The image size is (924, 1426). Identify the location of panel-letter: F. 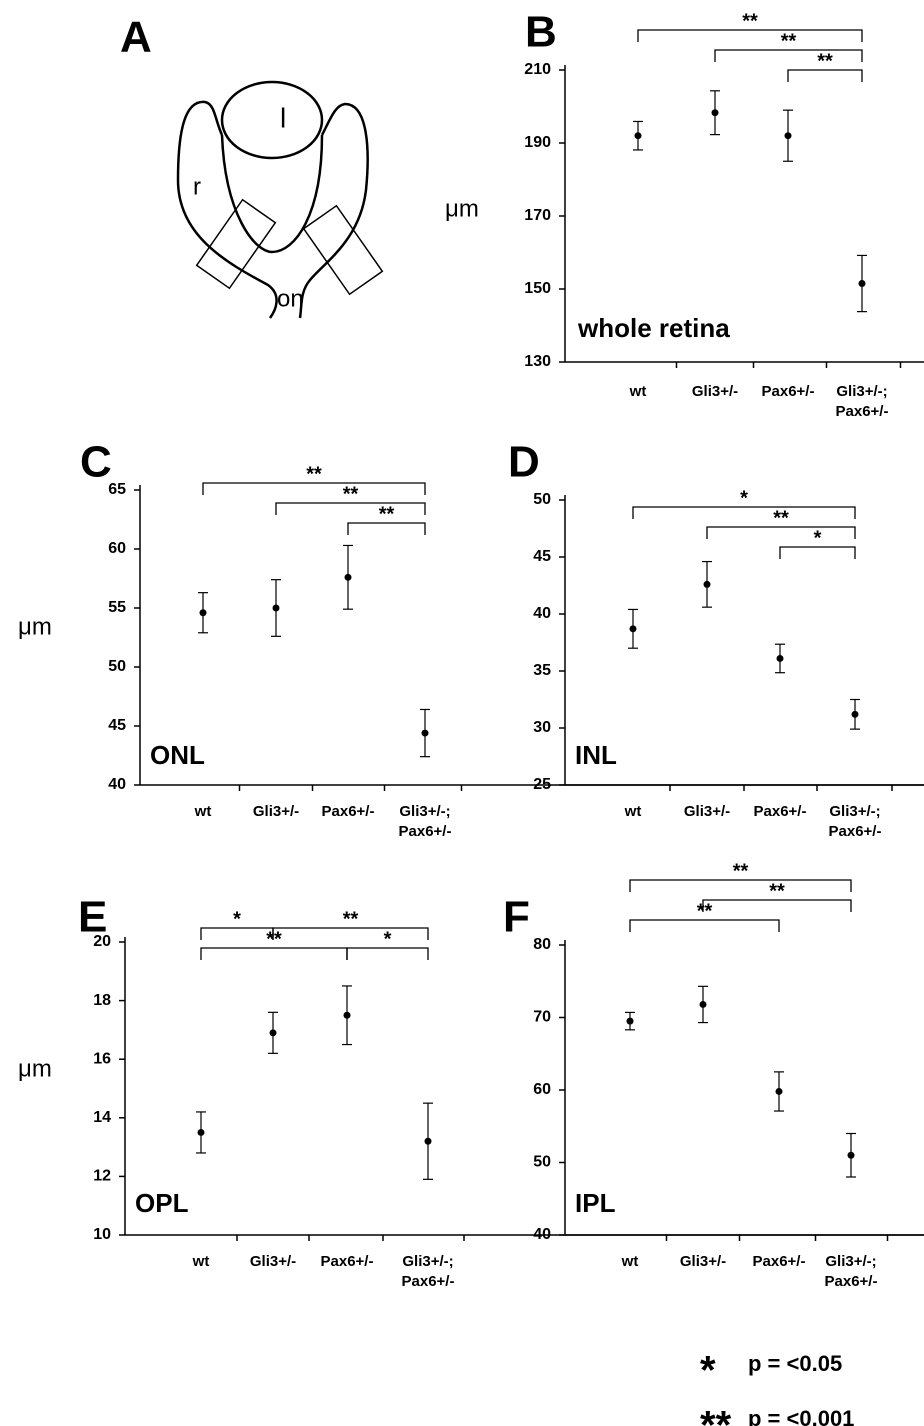
(516, 917).